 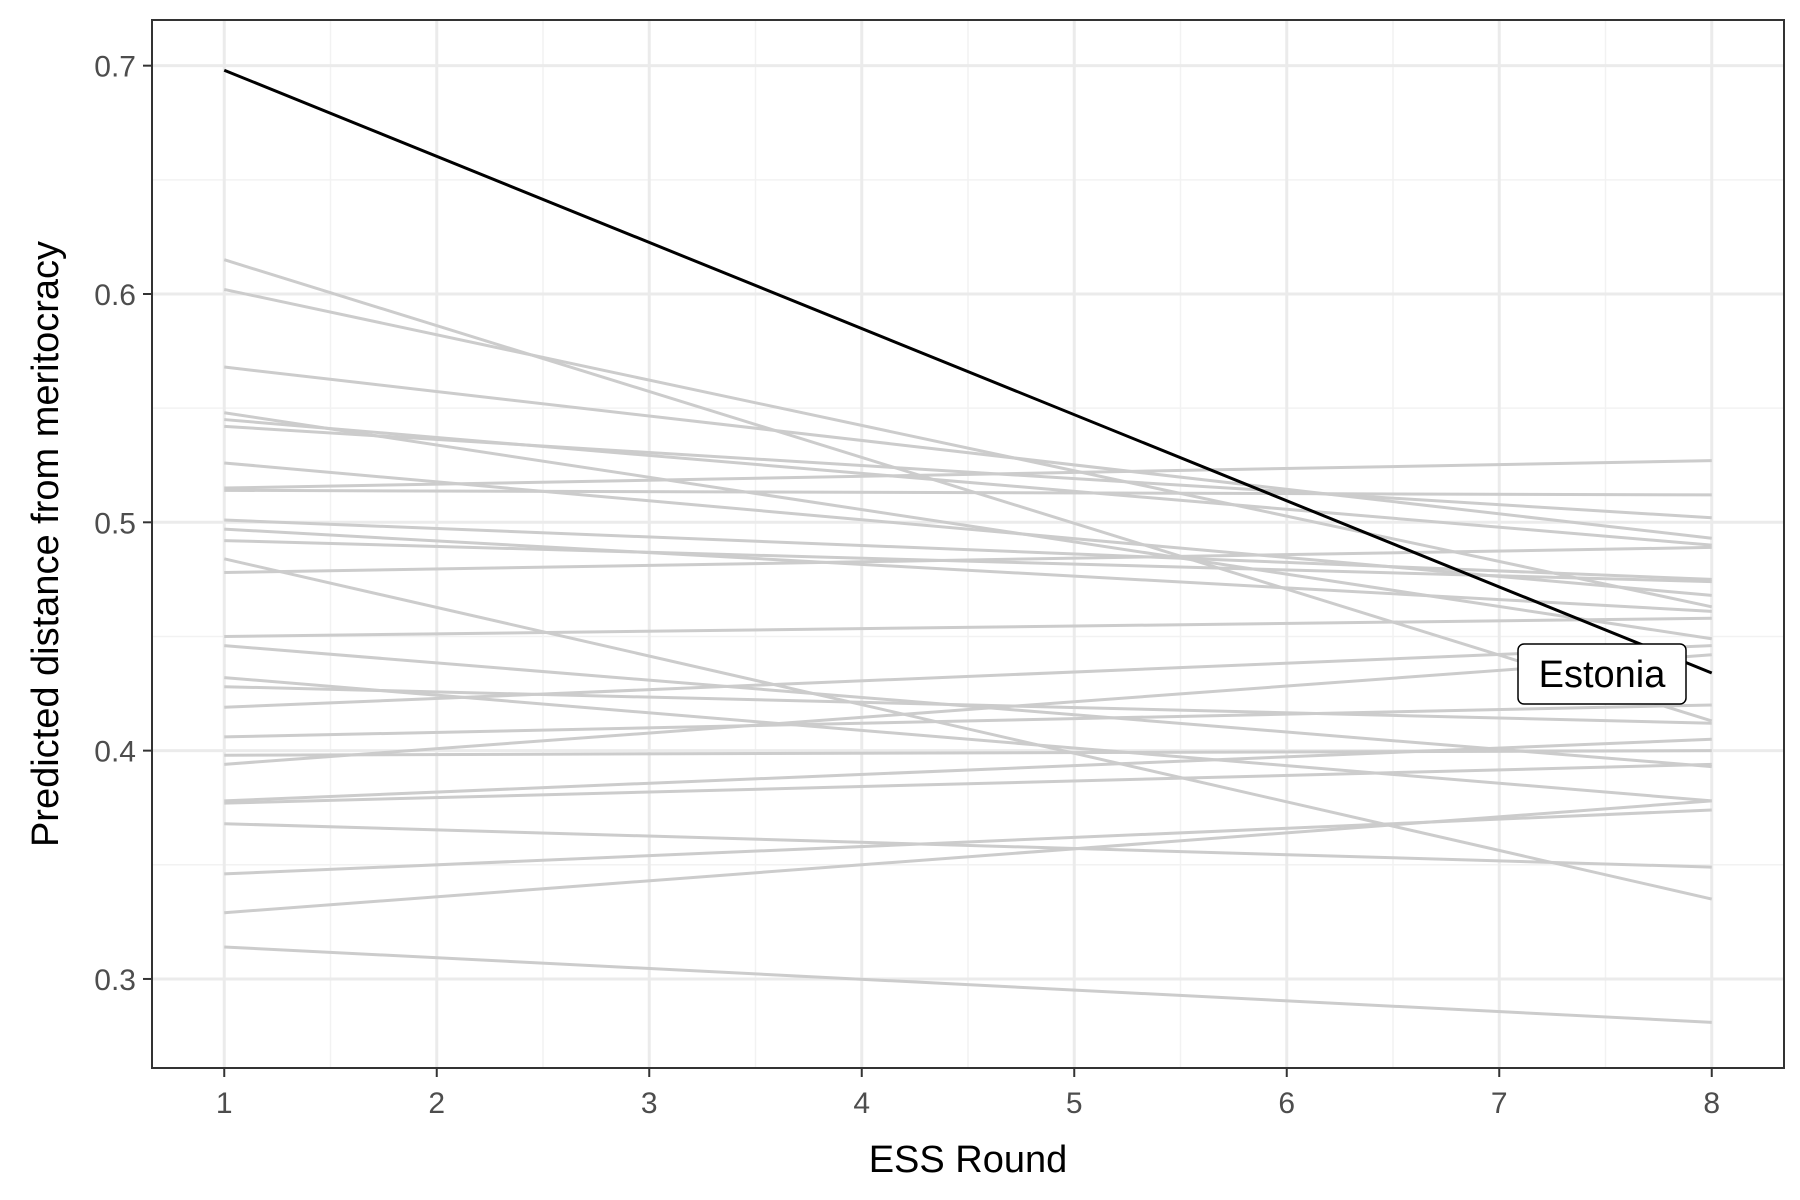 I want to click on callout: Estonia, so click(x=1602, y=674).